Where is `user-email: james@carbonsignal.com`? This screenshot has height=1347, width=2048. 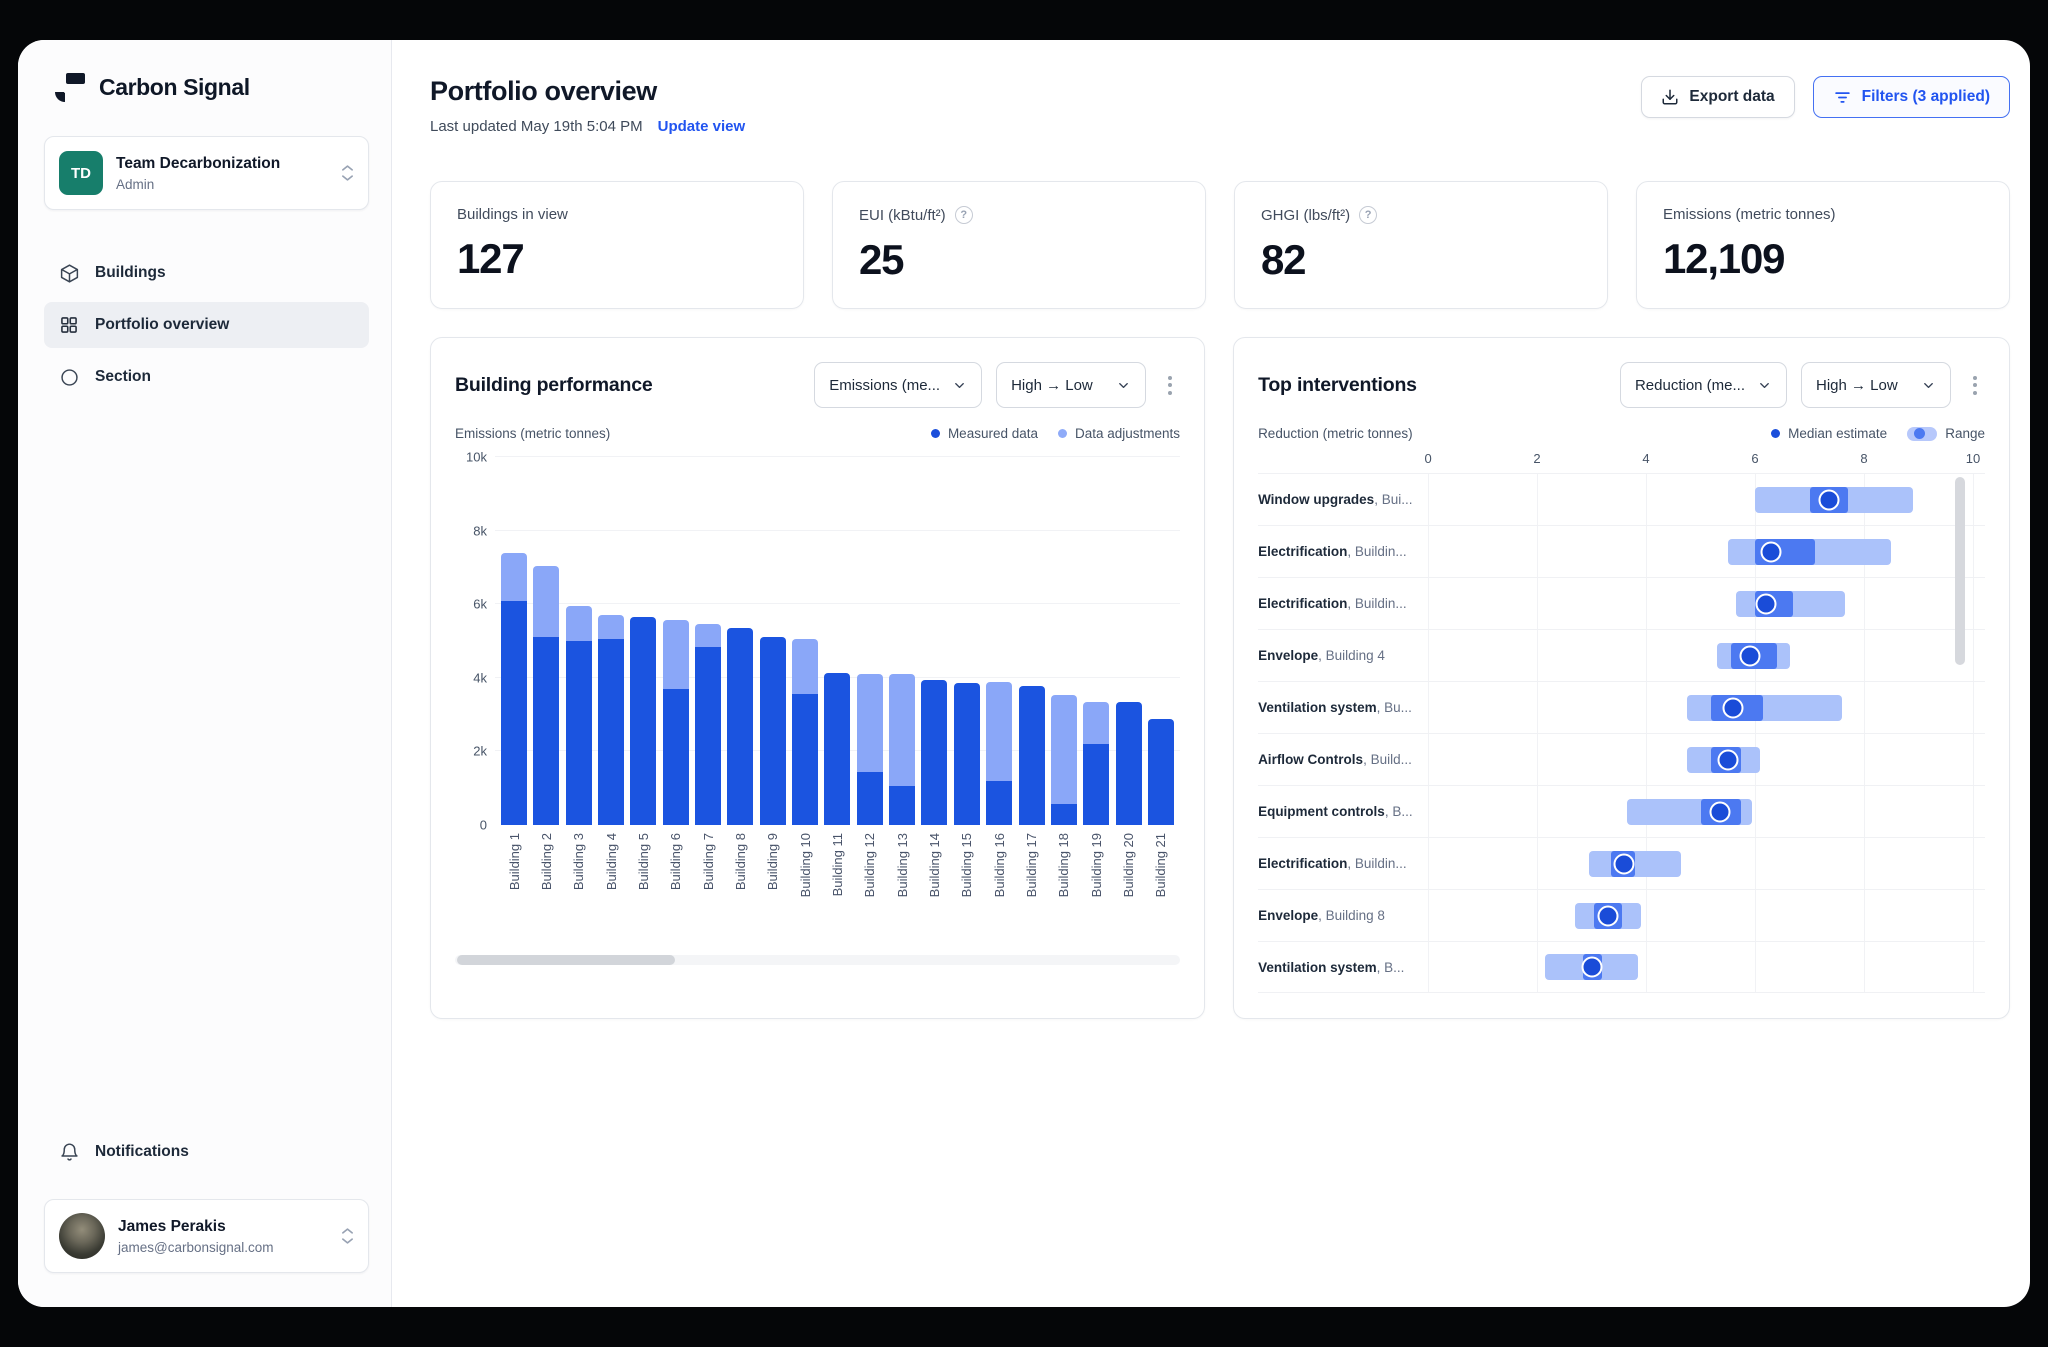
user-email: james@carbonsignal.com is located at coordinates (196, 1247).